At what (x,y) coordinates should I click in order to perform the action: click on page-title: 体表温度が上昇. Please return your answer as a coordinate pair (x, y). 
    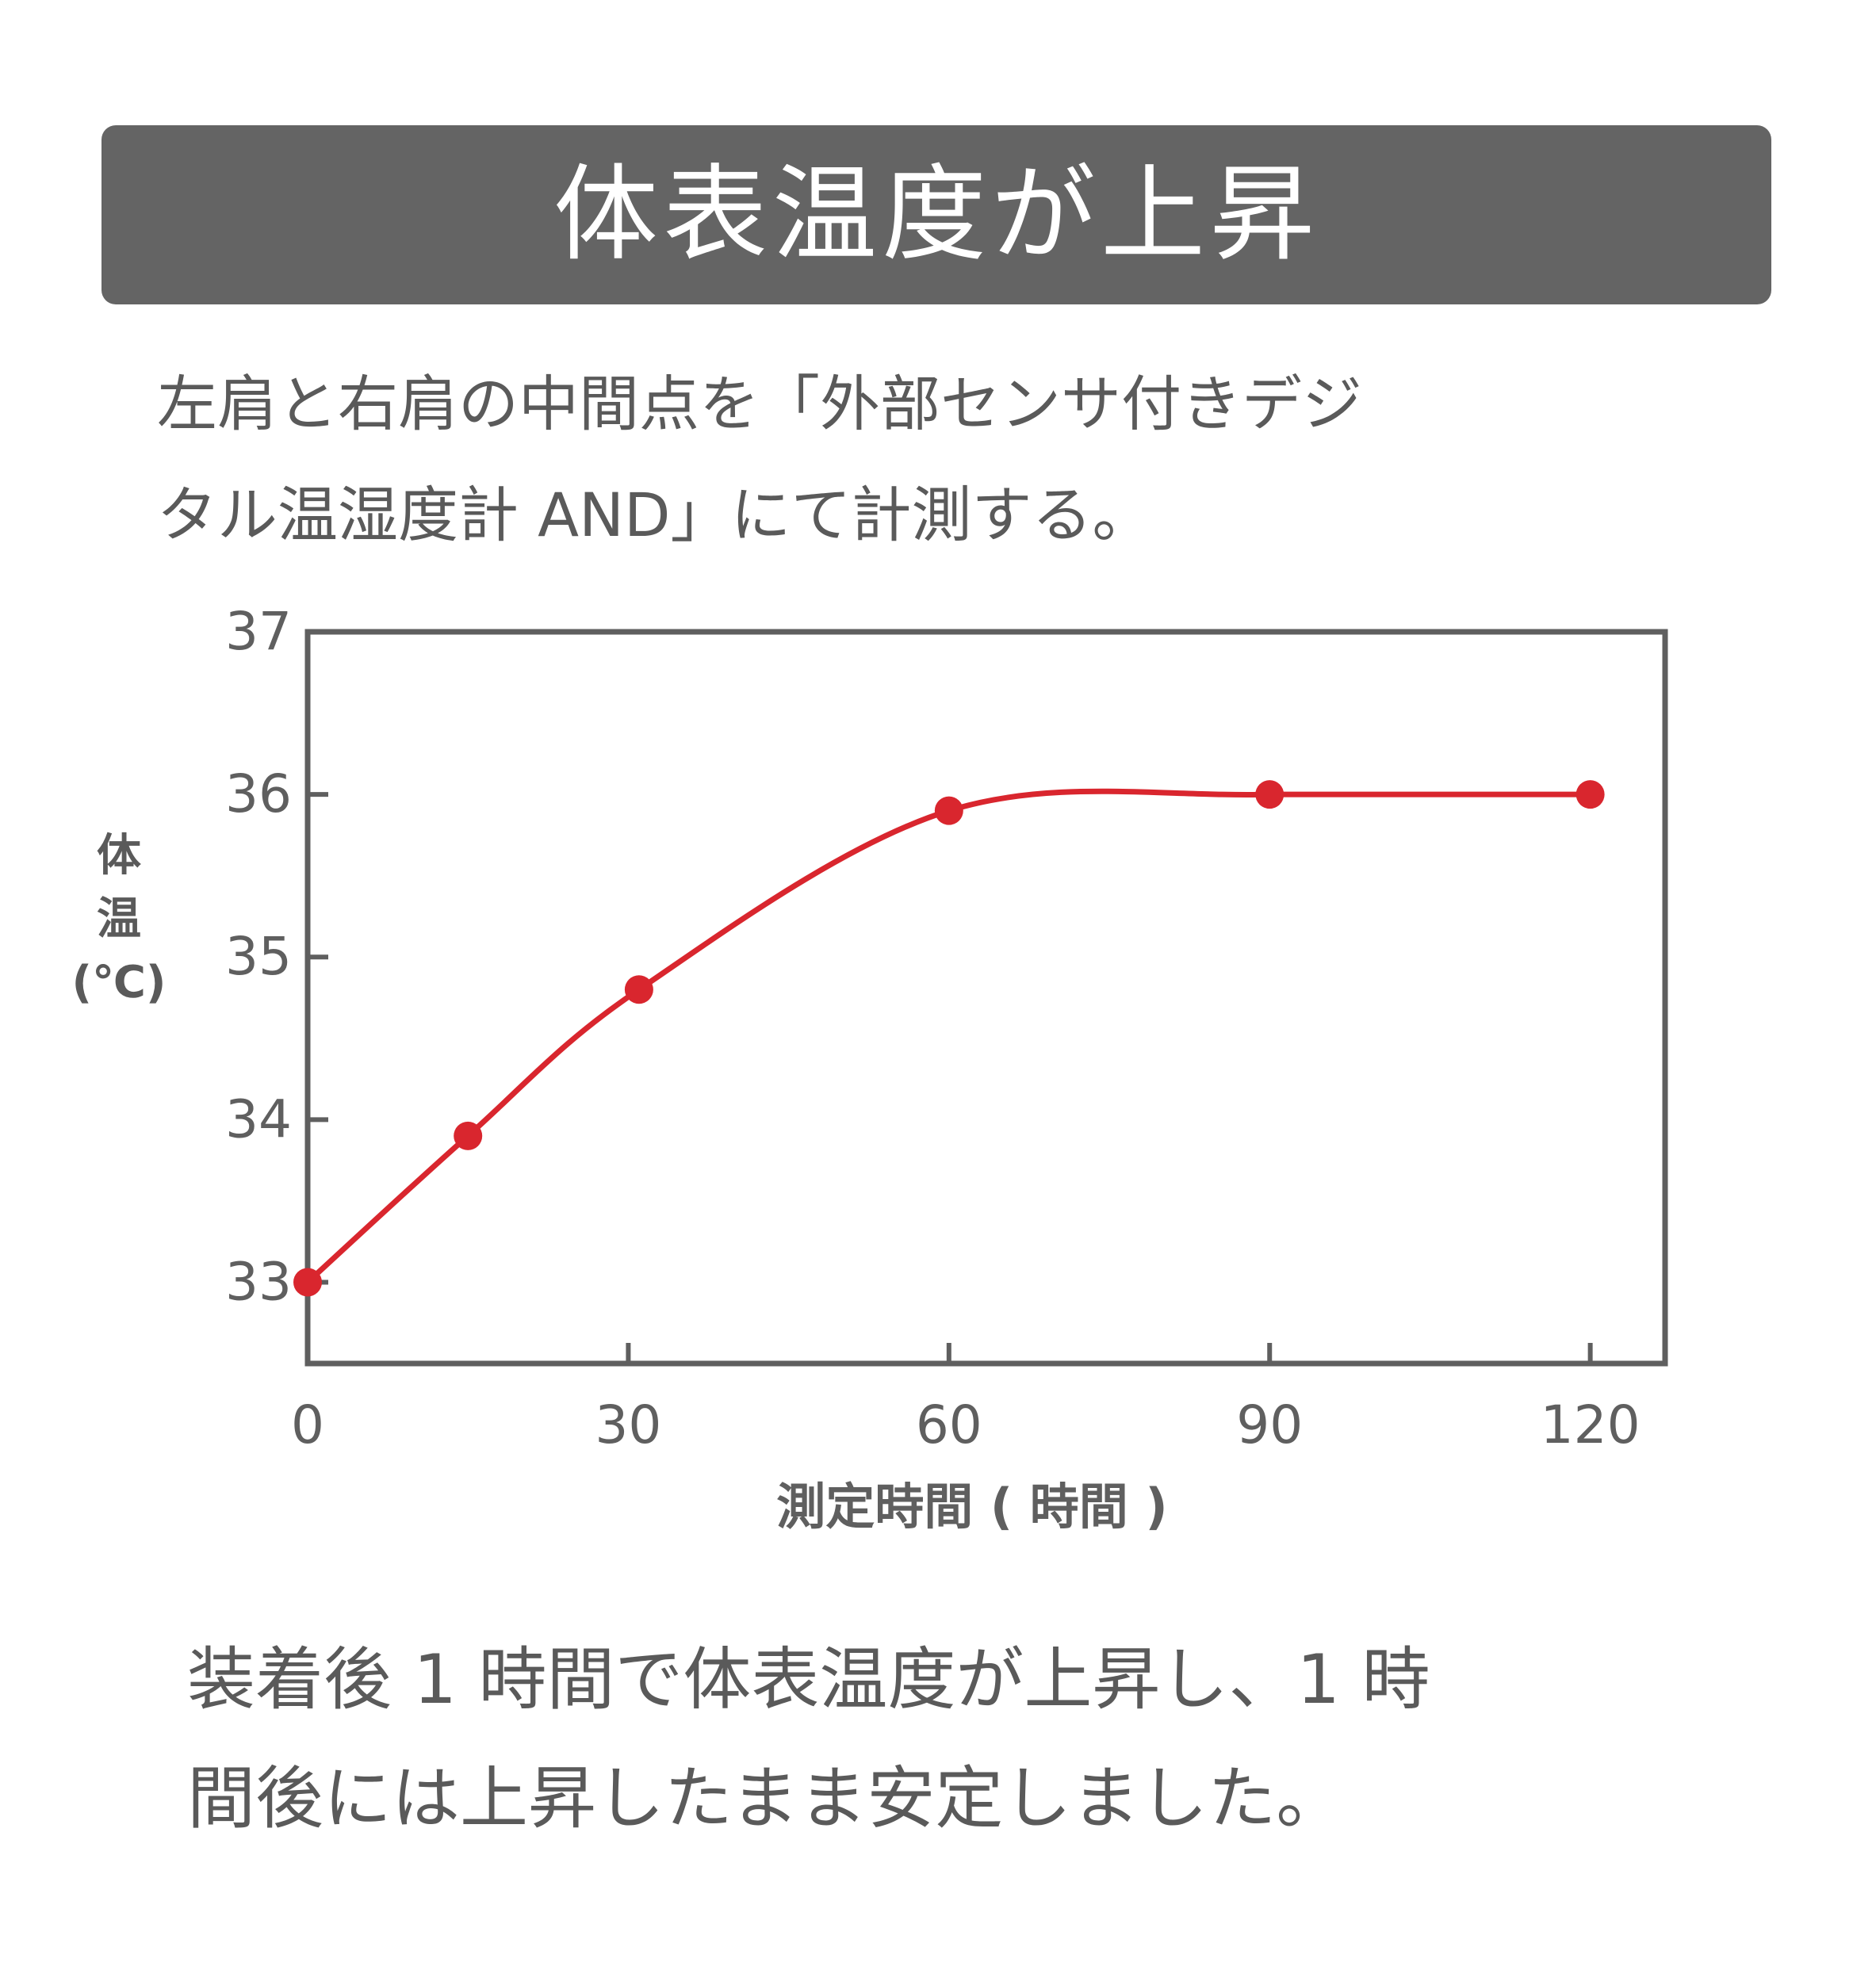
    Looking at the image, I should click on (936, 215).